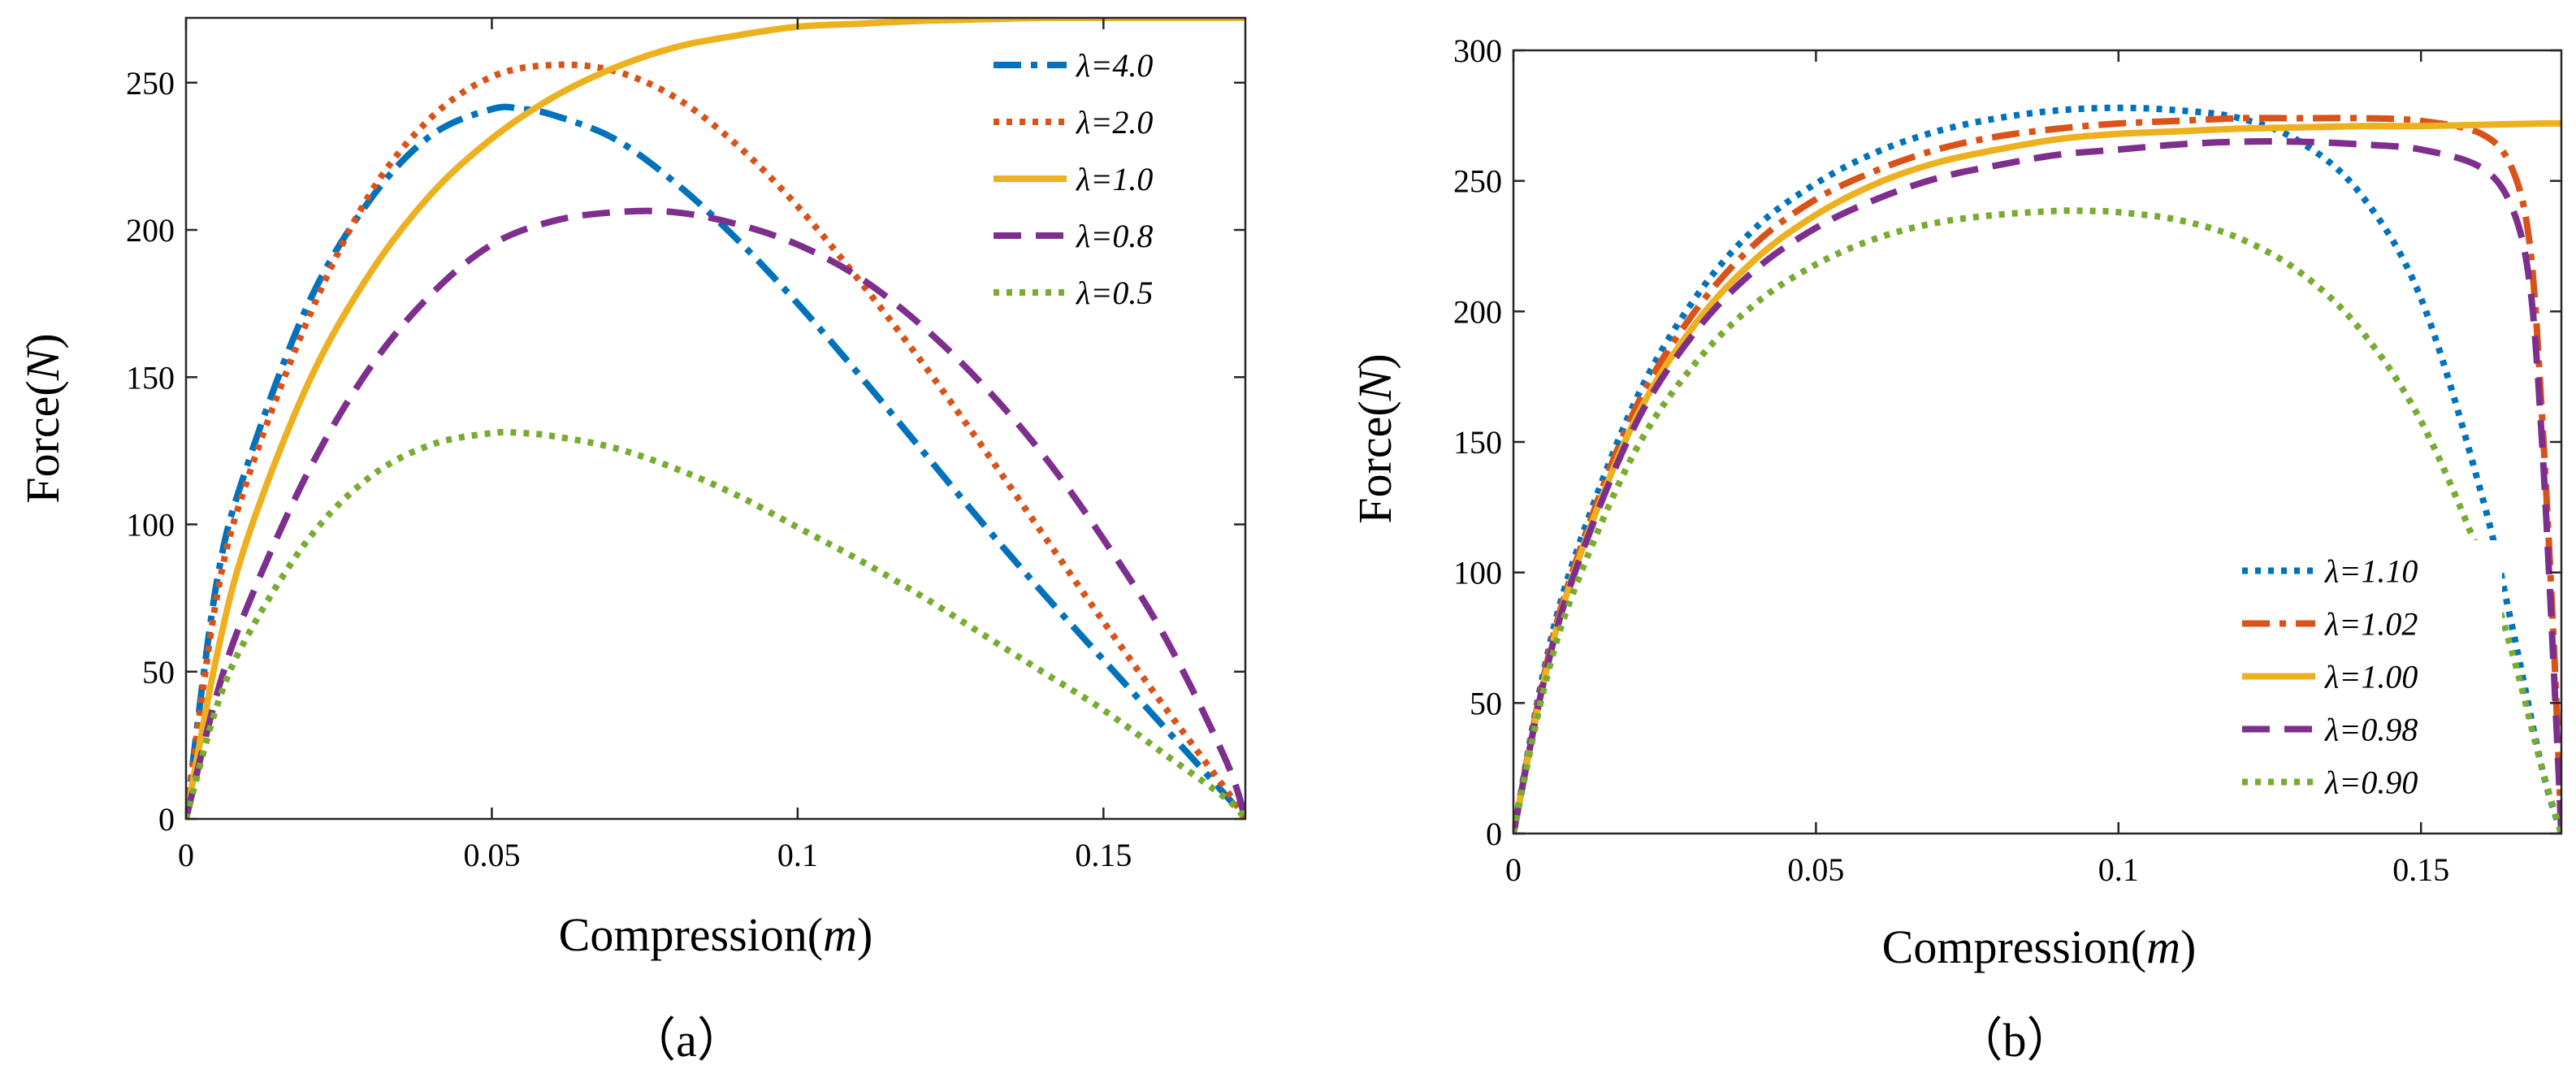 The image size is (2576, 1087). Describe the element at coordinates (2371, 730) in the screenshot. I see `legend-label: λ=0.98` at that location.